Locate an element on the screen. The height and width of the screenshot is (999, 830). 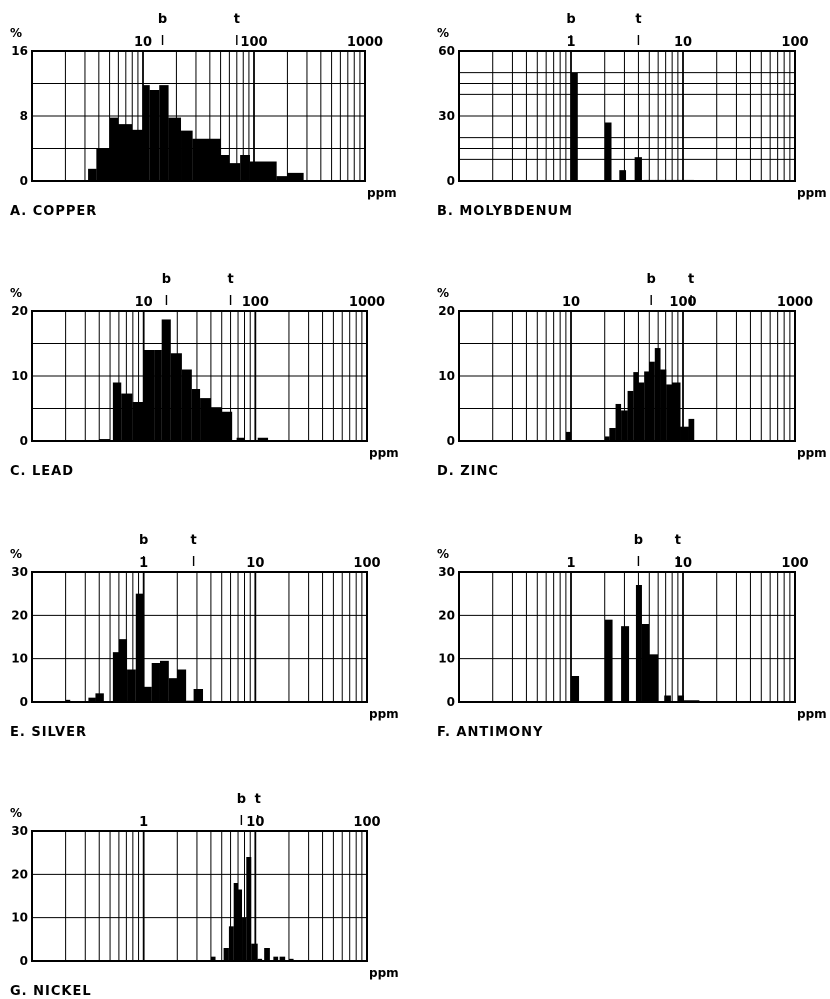
chart-panel-7: 0 10 20 30% 1 10 100 b t ppm G. NICKEL is located at coordinates (204, 895).